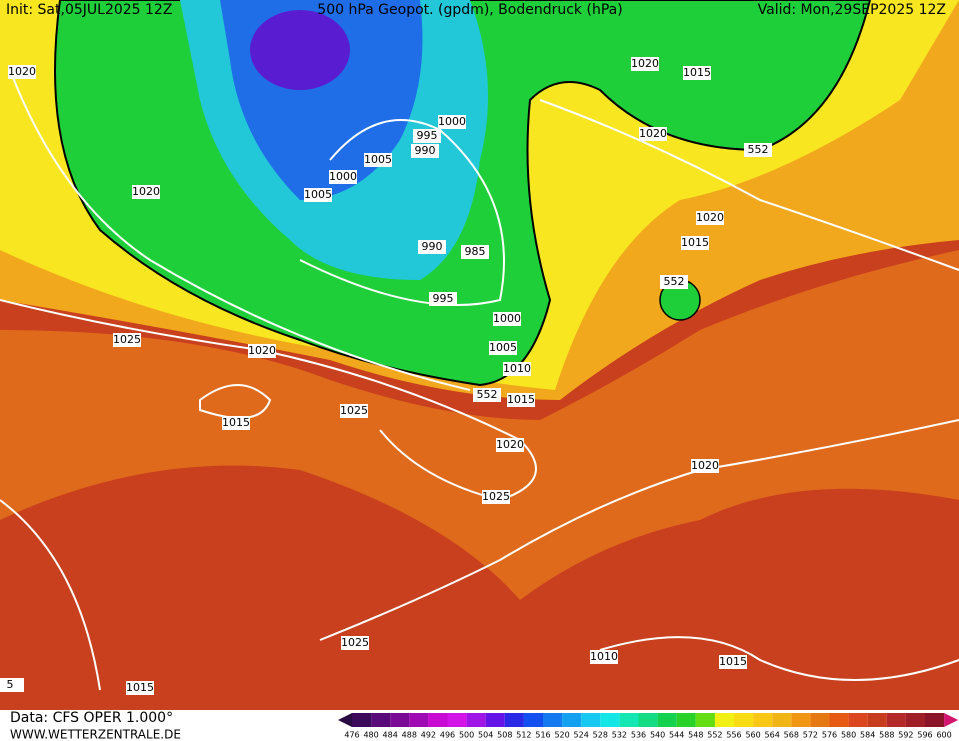 The height and width of the screenshot is (741, 959). Describe the element at coordinates (733, 735) in the screenshot. I see `colorbar-label: 556` at that location.